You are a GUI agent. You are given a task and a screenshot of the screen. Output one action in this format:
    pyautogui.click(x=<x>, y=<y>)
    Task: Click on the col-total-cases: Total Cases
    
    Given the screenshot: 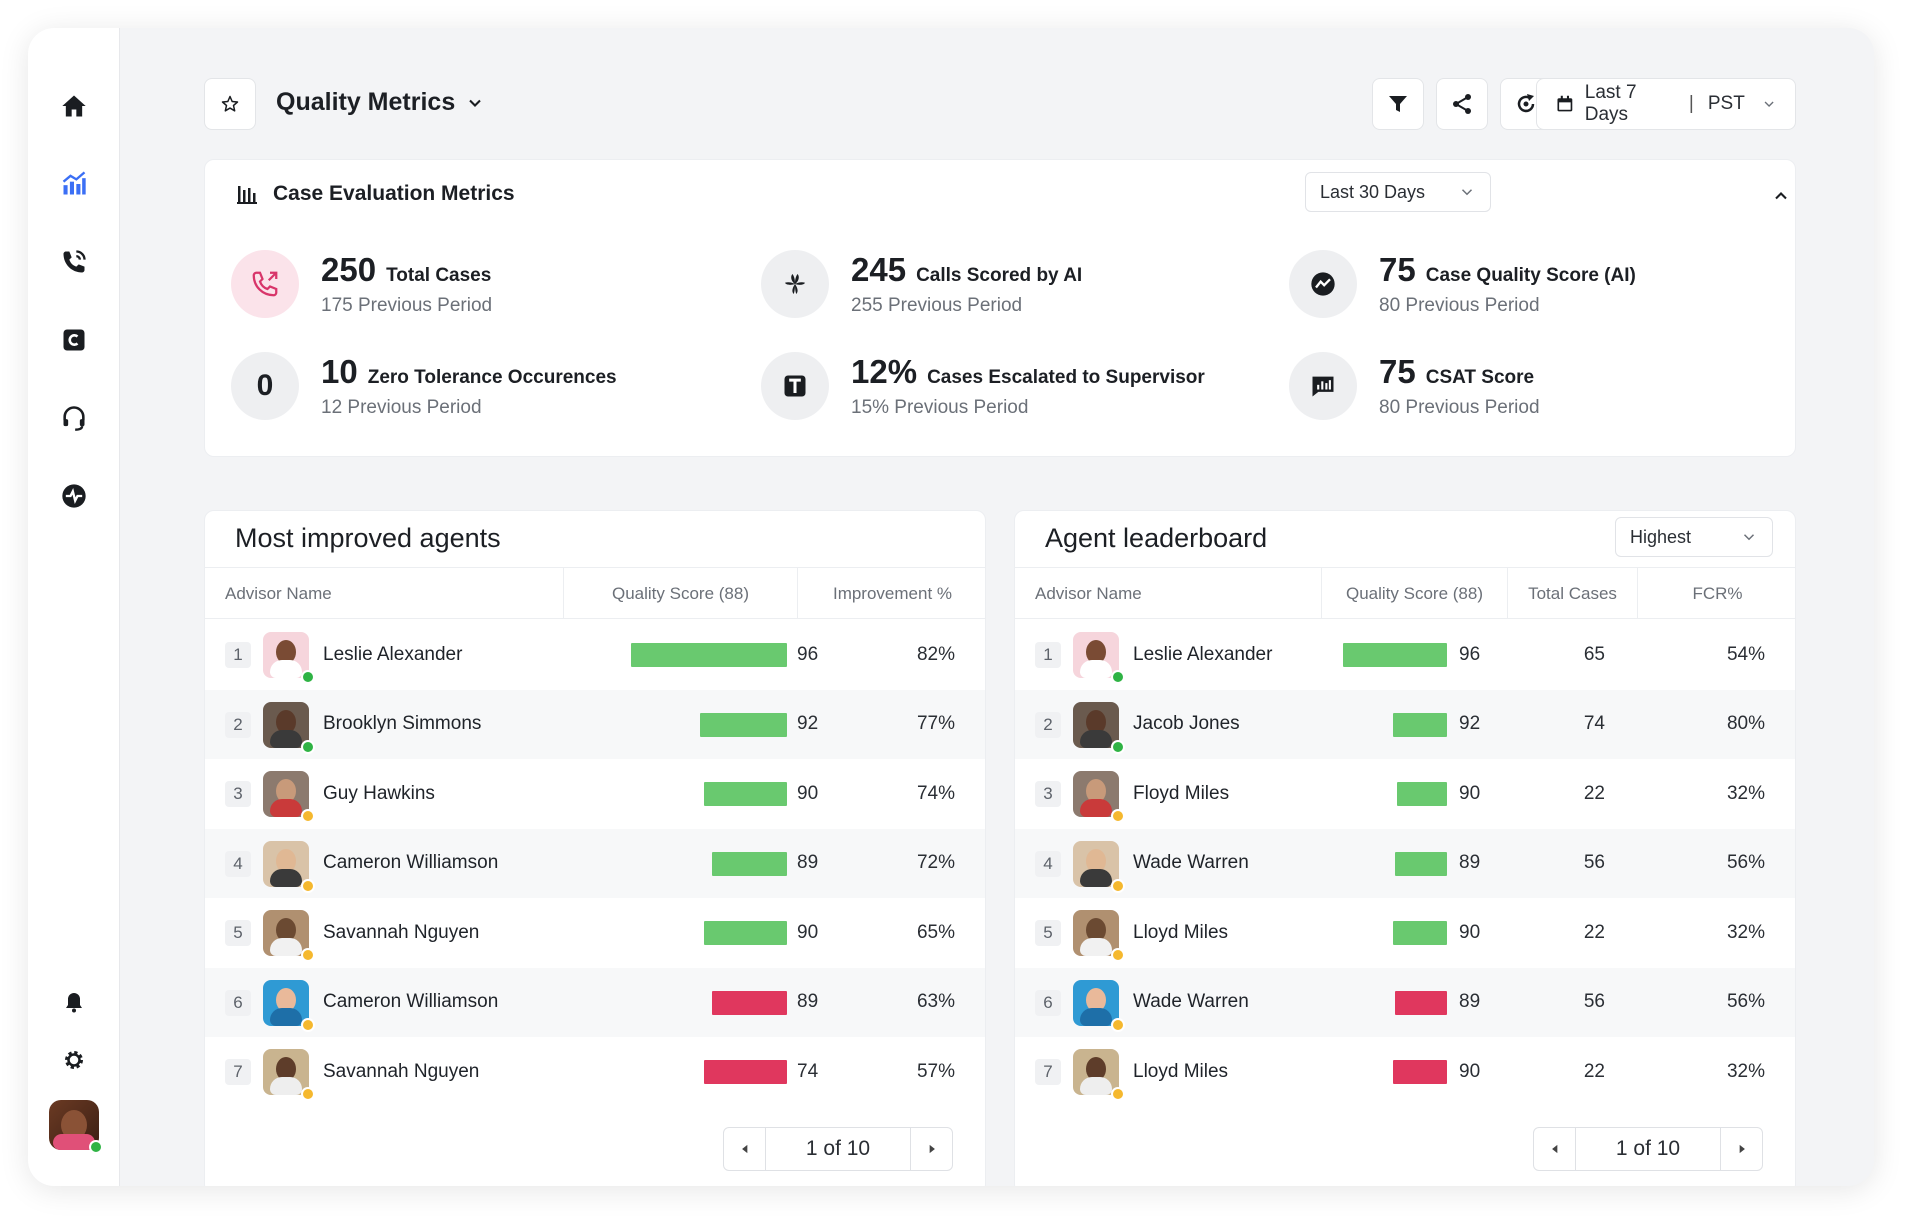 What is the action you would take?
    pyautogui.click(x=1572, y=593)
    